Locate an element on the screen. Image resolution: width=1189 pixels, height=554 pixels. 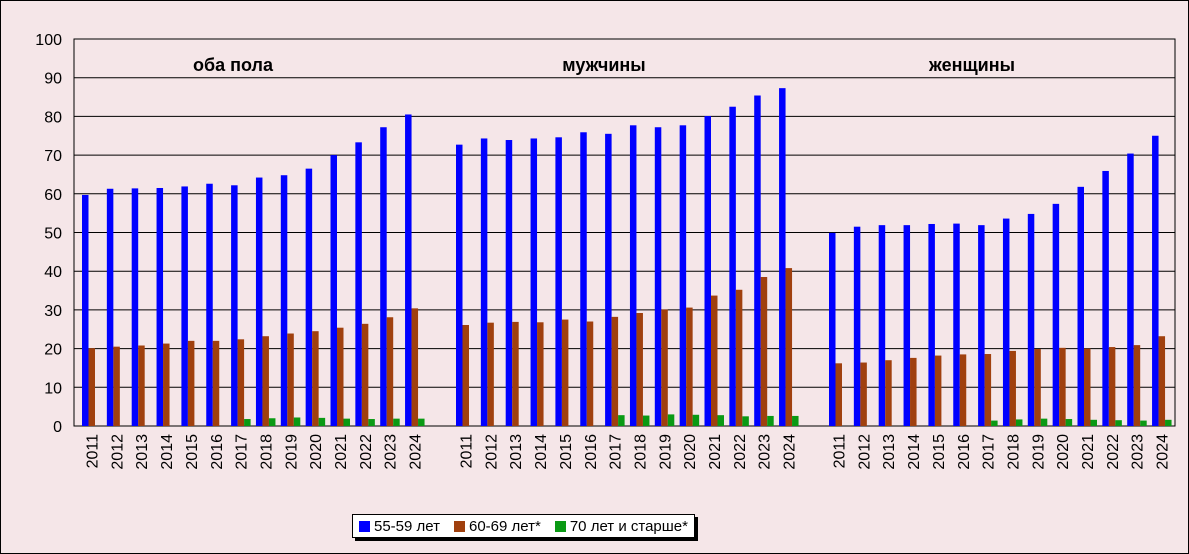
legend-label-60-69: 60-69 лет* is located at coordinates (505, 526).